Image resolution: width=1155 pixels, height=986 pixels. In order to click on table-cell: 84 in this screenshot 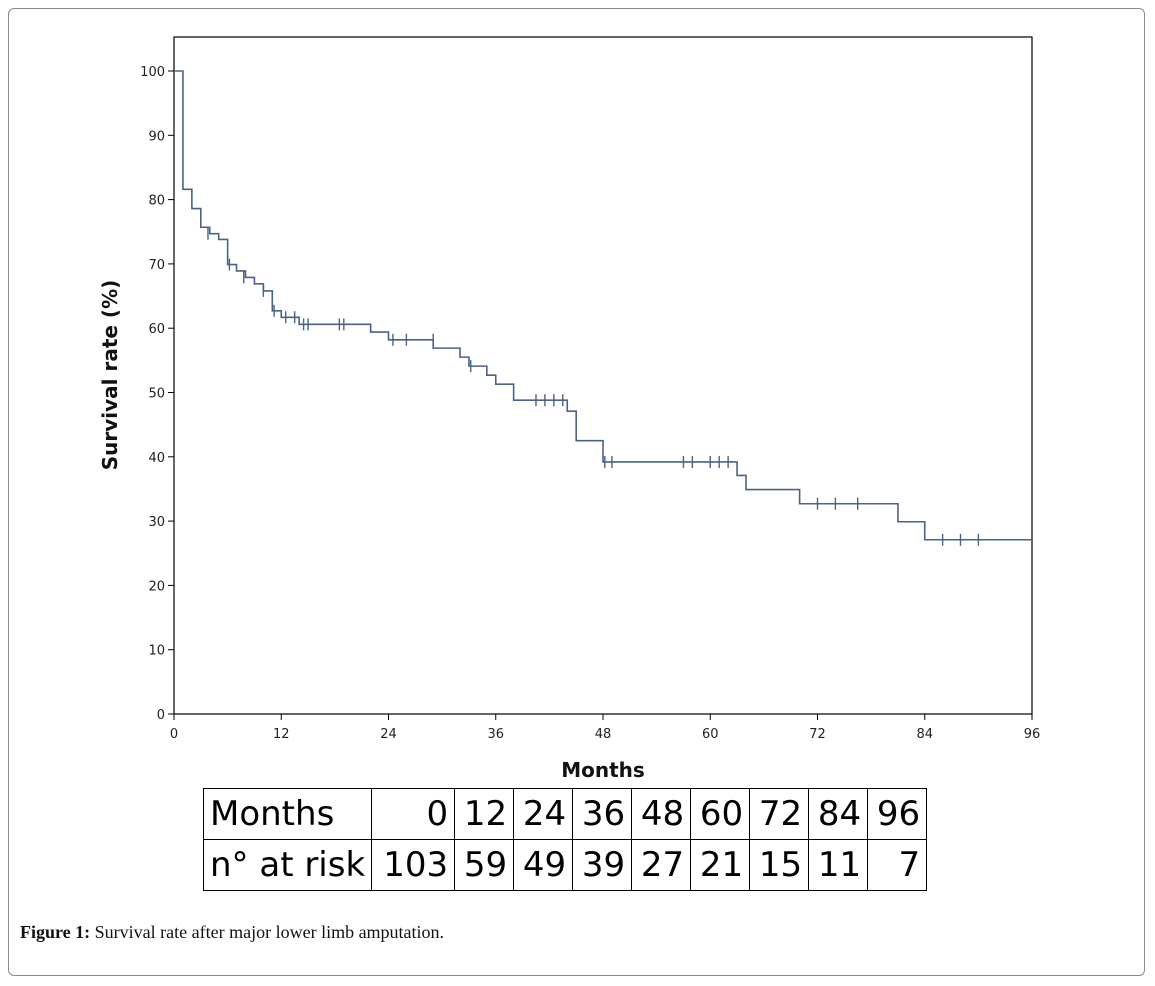, I will do `click(838, 814)`.